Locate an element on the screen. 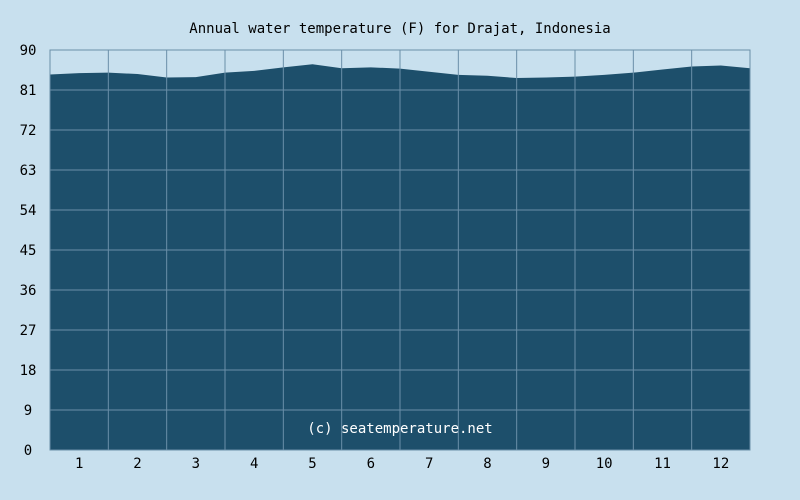 The image size is (800, 500). x-tick-label: 1 is located at coordinates (79, 464).